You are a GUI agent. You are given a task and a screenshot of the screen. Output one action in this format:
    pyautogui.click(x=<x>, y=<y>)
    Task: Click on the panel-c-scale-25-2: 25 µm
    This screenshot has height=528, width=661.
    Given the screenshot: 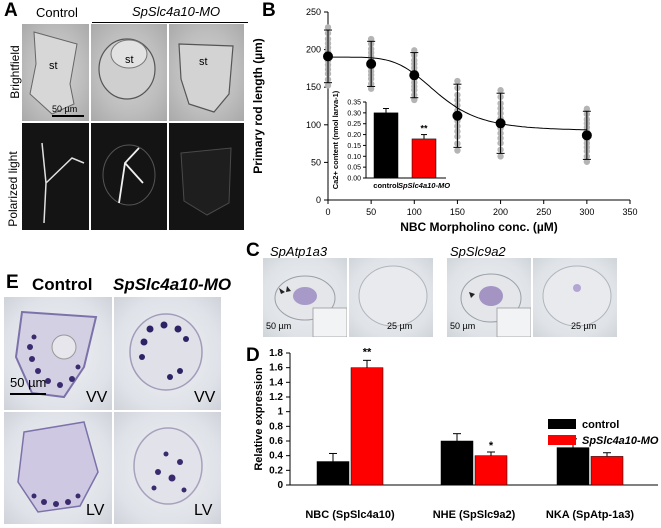 What is the action you would take?
    pyautogui.click(x=584, y=326)
    